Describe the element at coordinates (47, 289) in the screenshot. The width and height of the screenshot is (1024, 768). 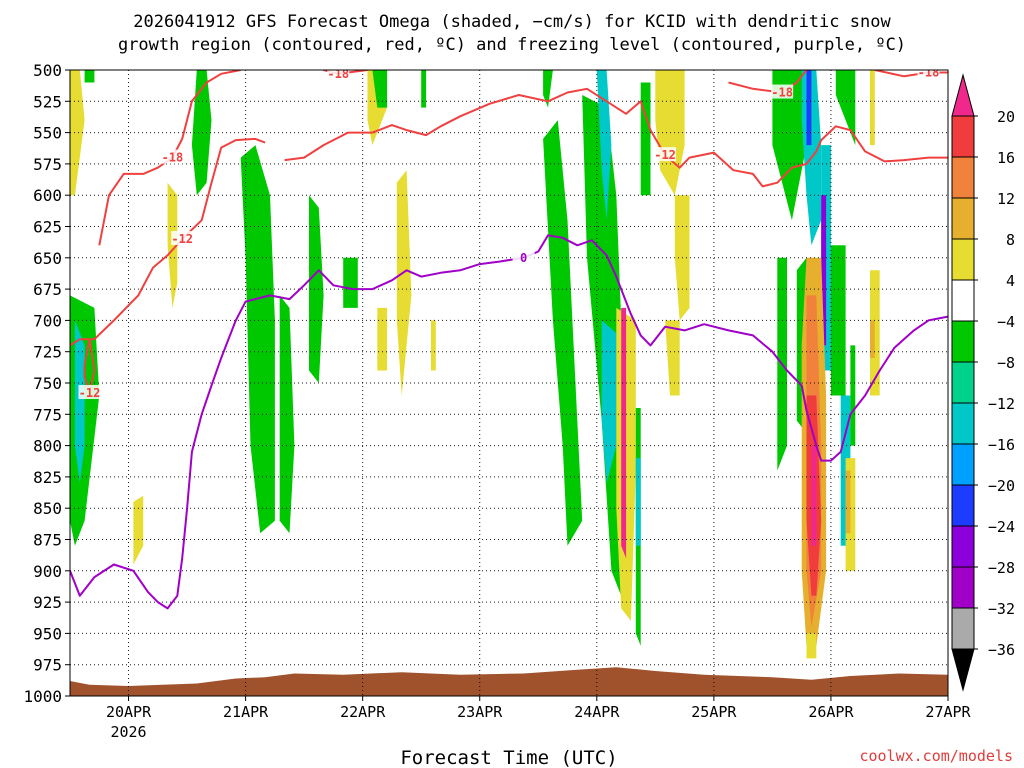
I see `y-tick-label: 675` at that location.